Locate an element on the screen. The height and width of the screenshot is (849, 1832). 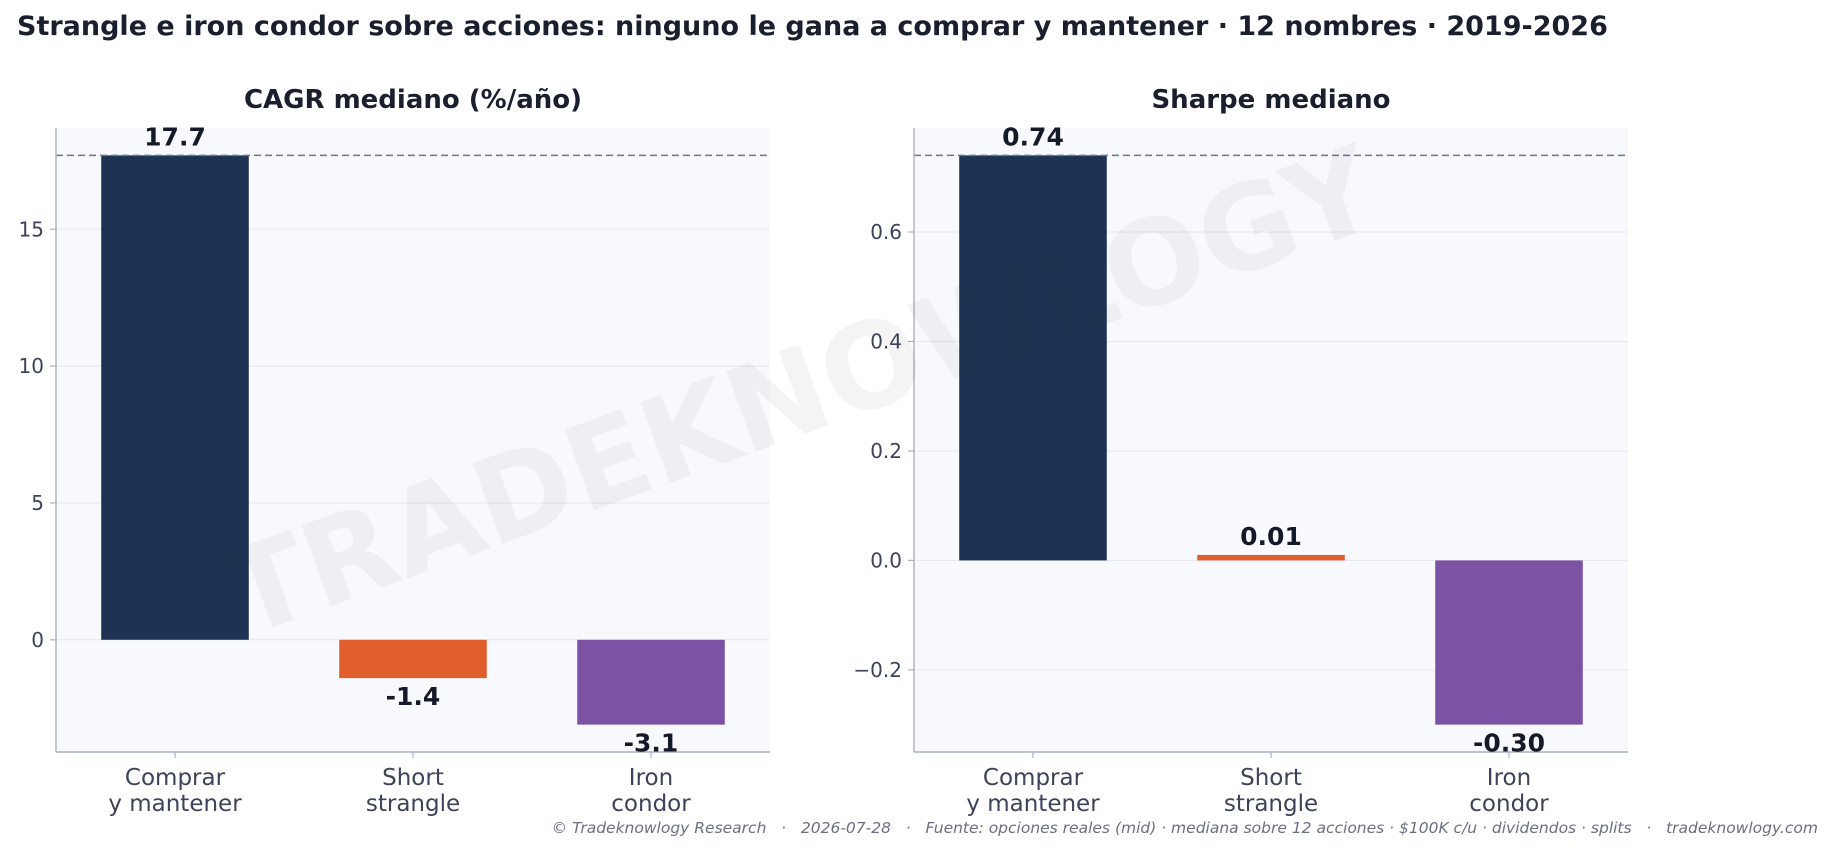
y-tick-label: 0 is located at coordinates (37, 640).